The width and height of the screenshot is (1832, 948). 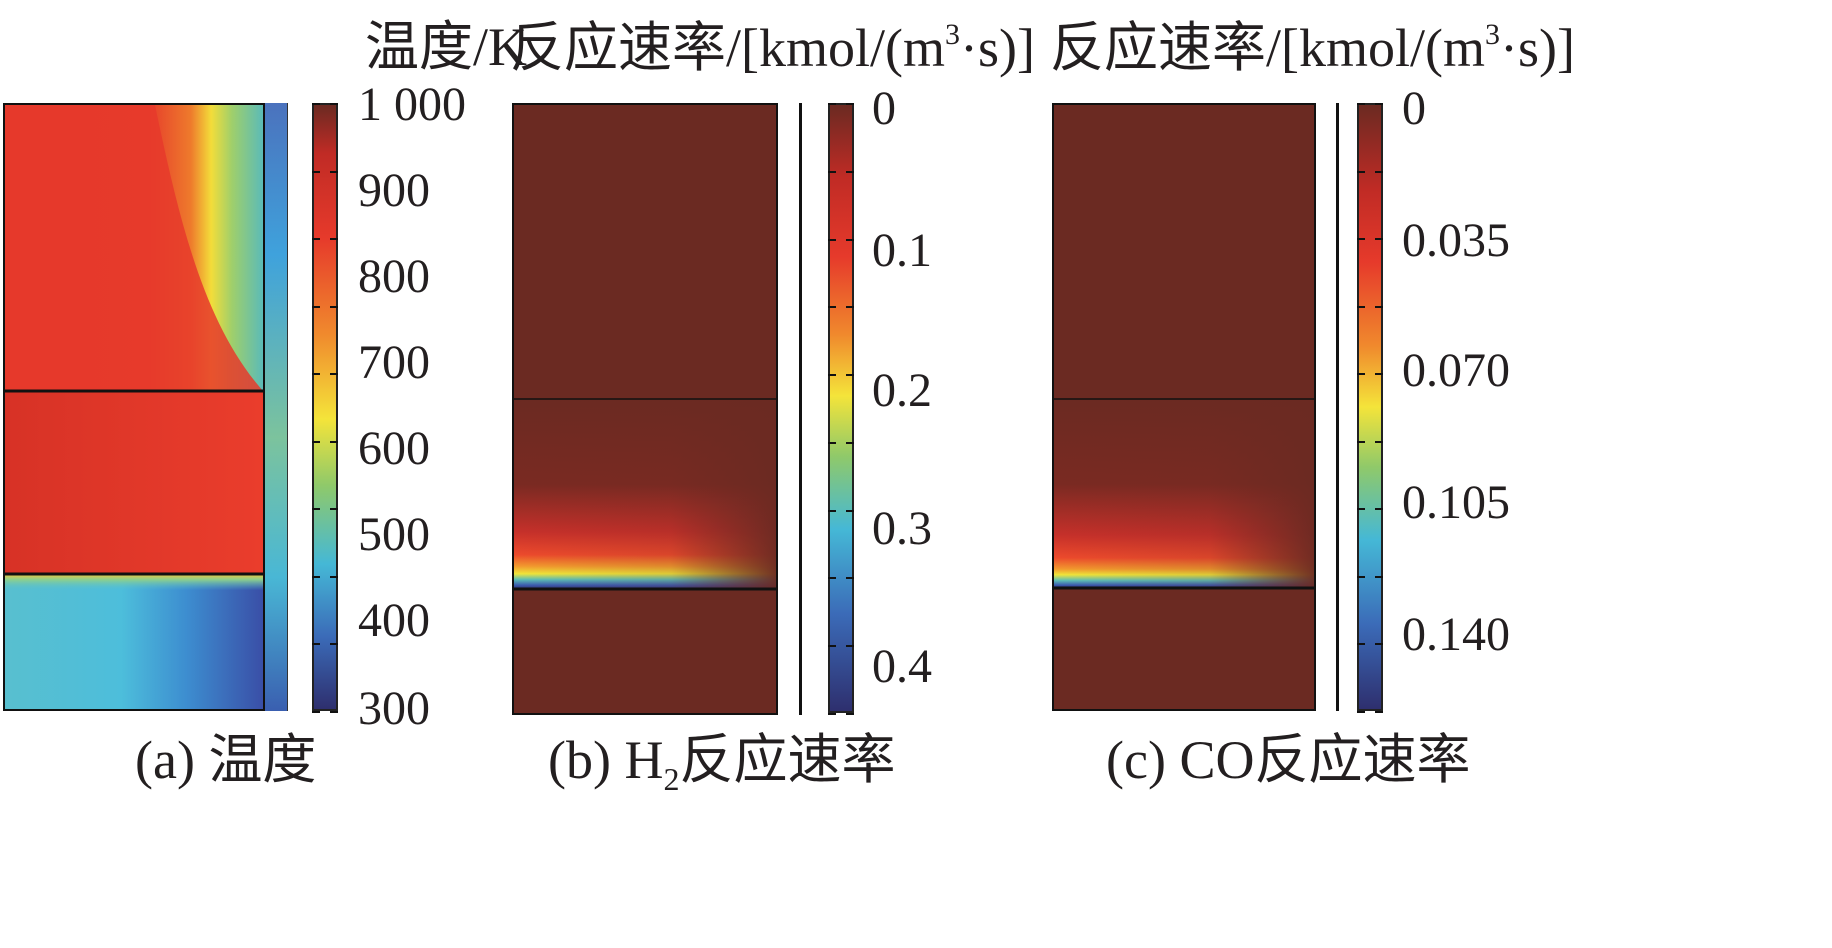 I want to click on colorbar-b-title-text: 反应速率/[kmol/(m, so click(x=727, y=48).